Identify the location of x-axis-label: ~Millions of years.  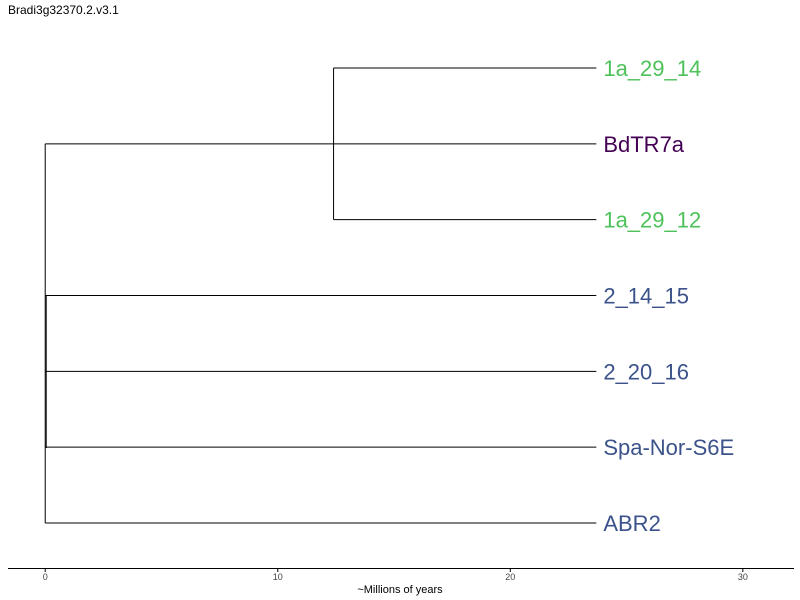
(400, 590).